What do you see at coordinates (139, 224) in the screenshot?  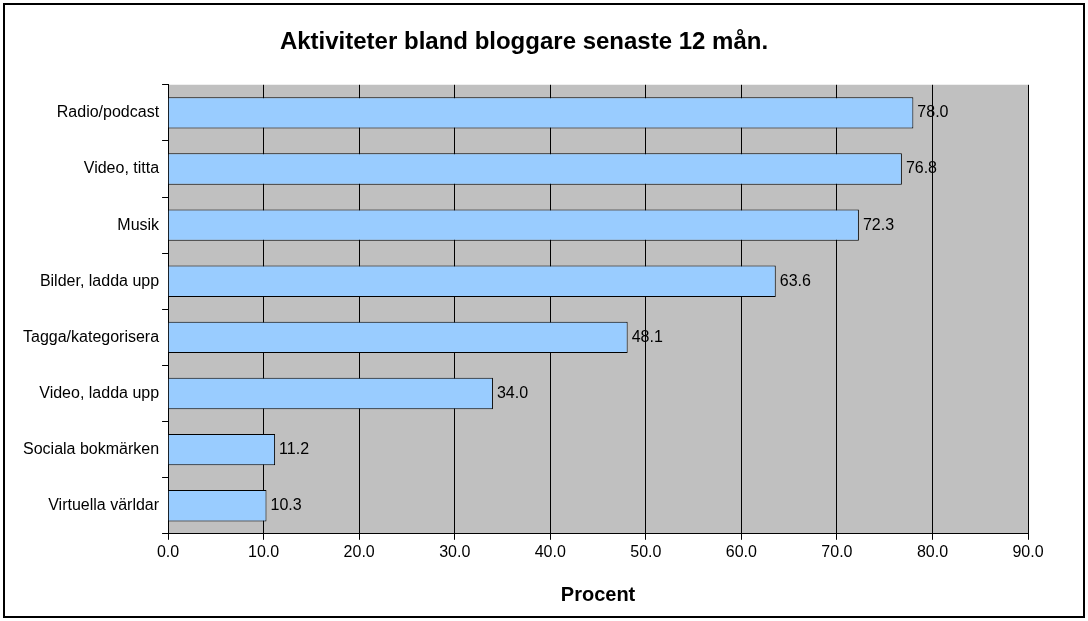 I see `y-tick-label: Musik` at bounding box center [139, 224].